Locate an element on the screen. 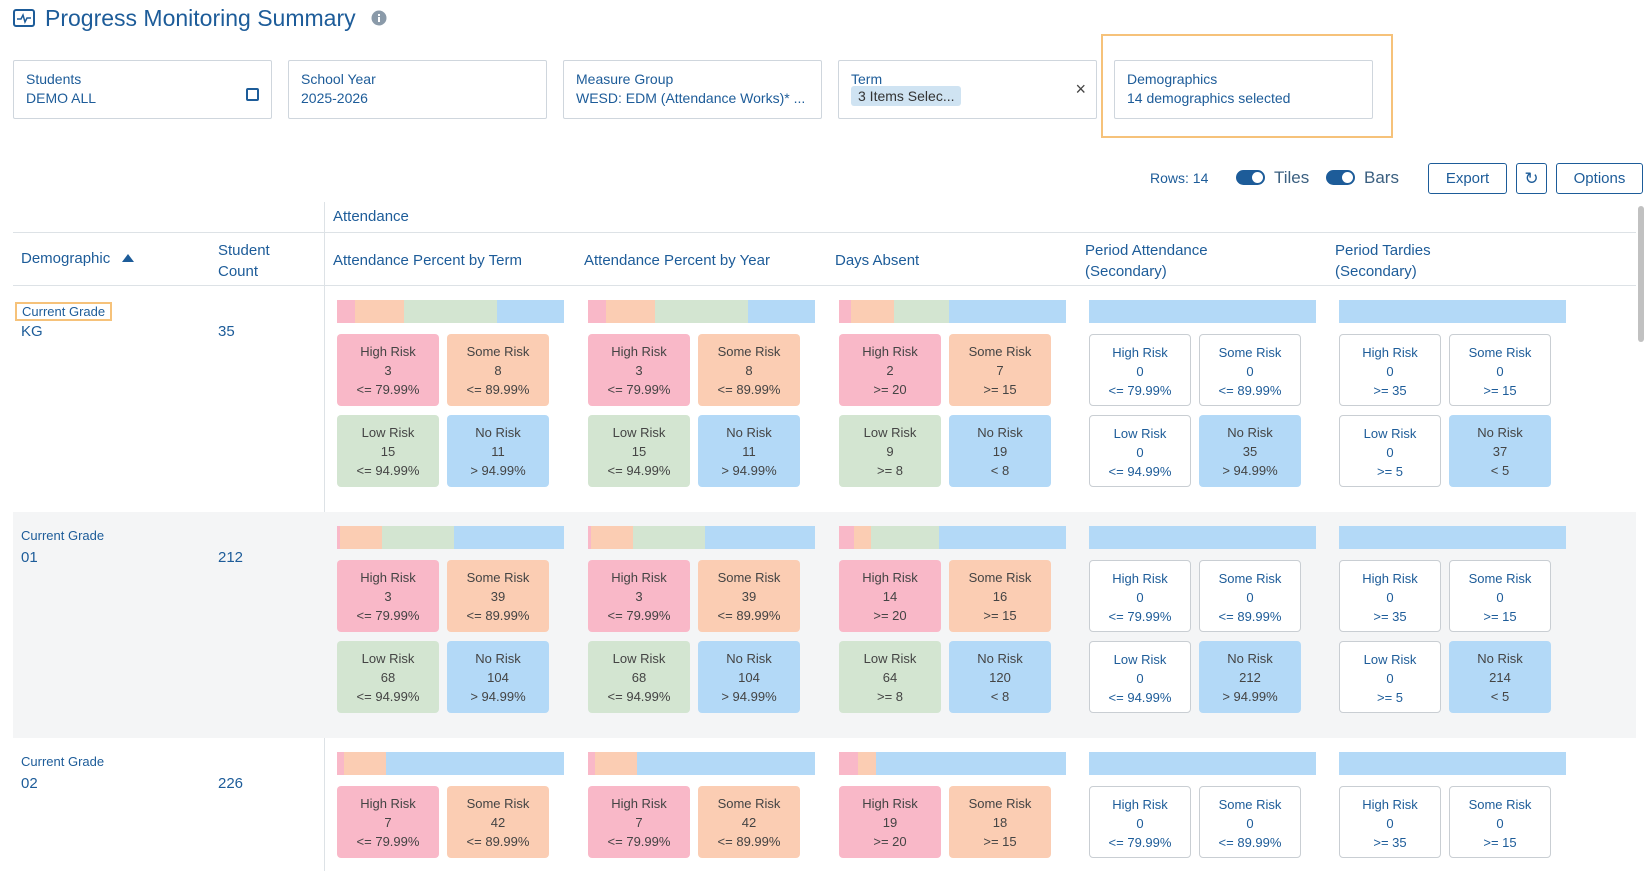 The width and height of the screenshot is (1650, 871). tile: Low Risk 68 <= 94.99% is located at coordinates (388, 677).